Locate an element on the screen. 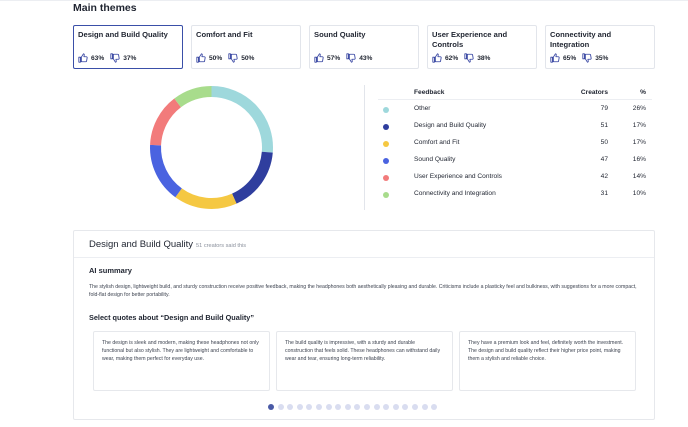  detail-divider is located at coordinates (364, 257).